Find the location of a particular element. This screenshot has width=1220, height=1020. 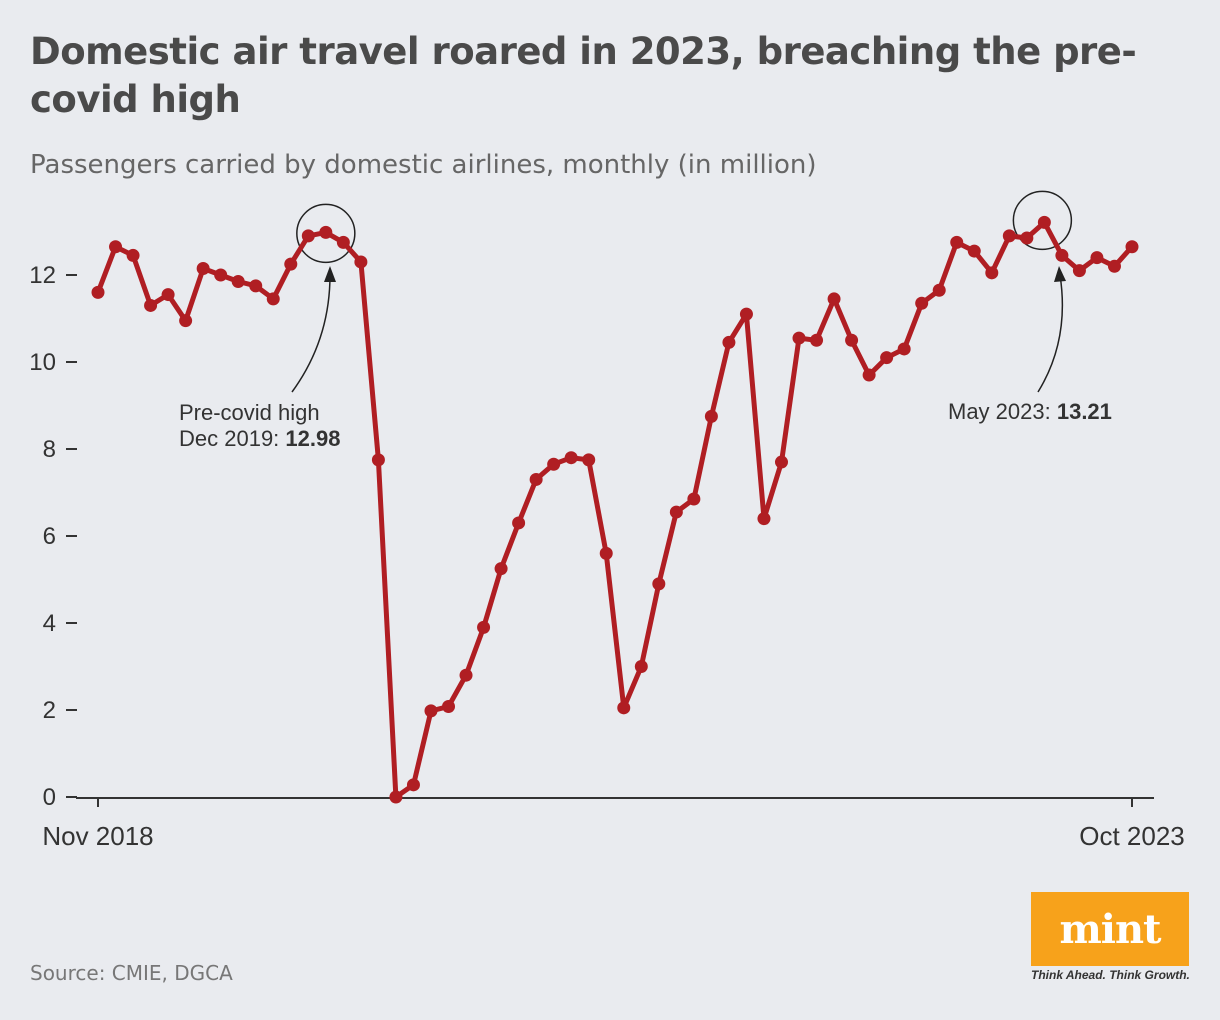

y-tick-label: 6 is located at coordinates (49, 536).